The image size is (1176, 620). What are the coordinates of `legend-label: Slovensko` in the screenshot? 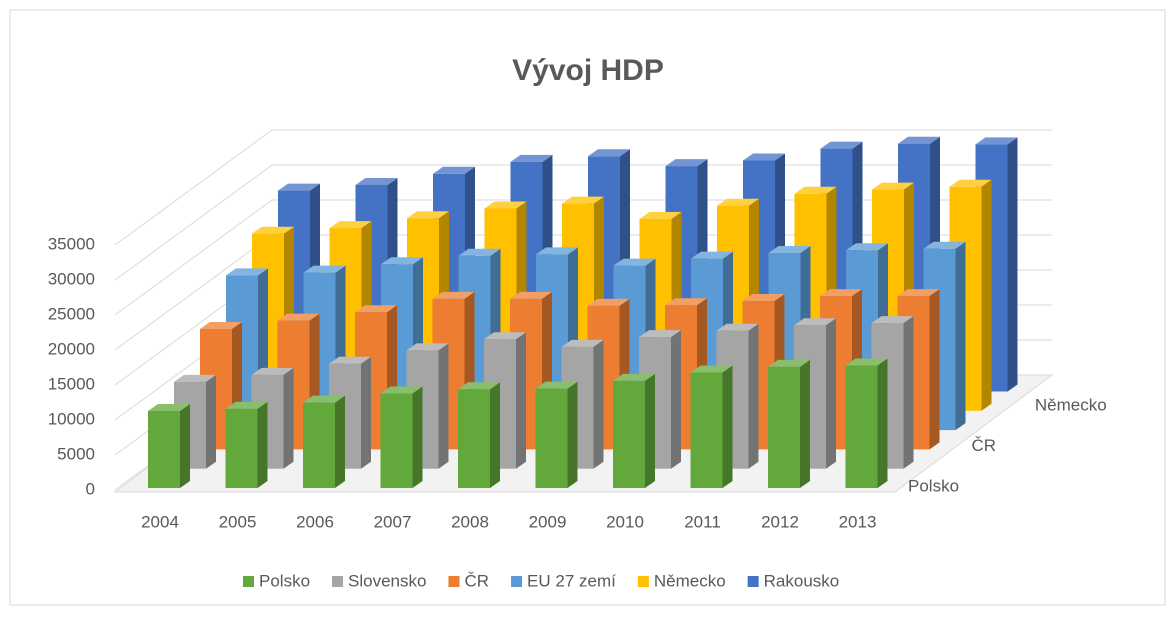 It's located at (387, 580).